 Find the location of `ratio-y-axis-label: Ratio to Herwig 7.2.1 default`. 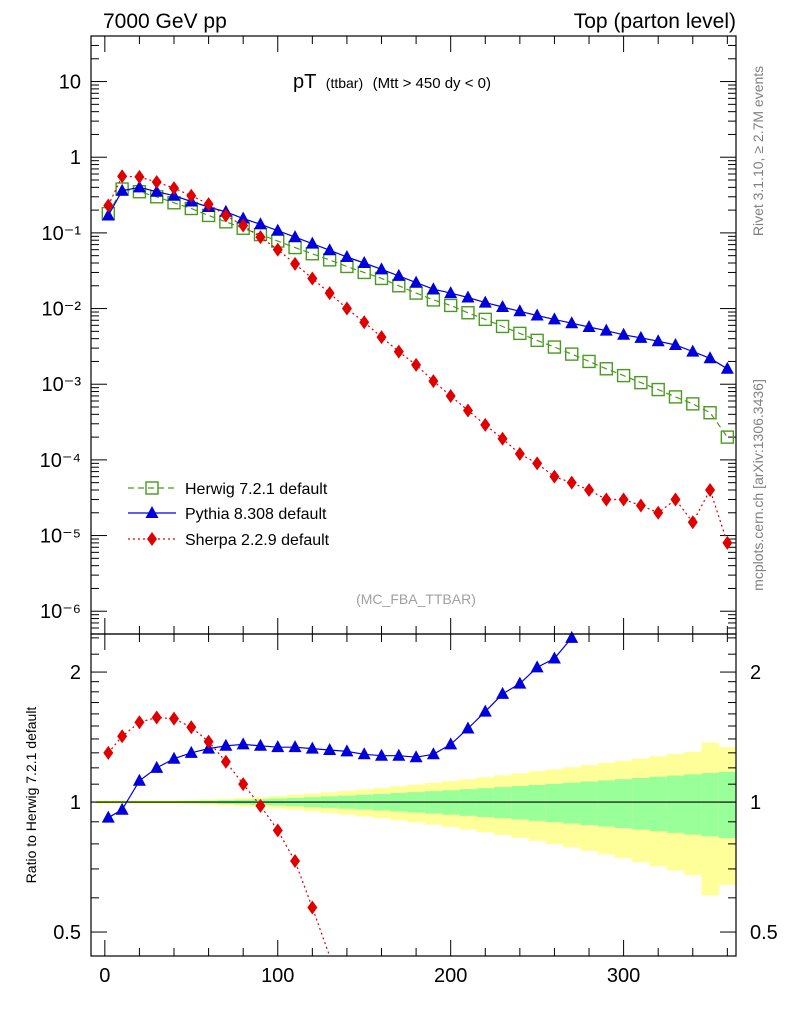

ratio-y-axis-label: Ratio to Herwig 7.2.1 default is located at coordinates (31, 795).